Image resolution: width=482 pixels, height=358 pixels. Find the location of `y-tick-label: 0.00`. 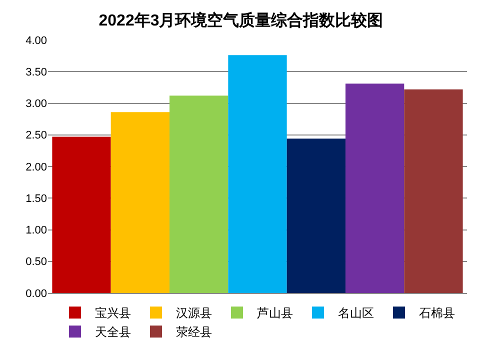

y-tick-label: 0.00 is located at coordinates (36, 294).